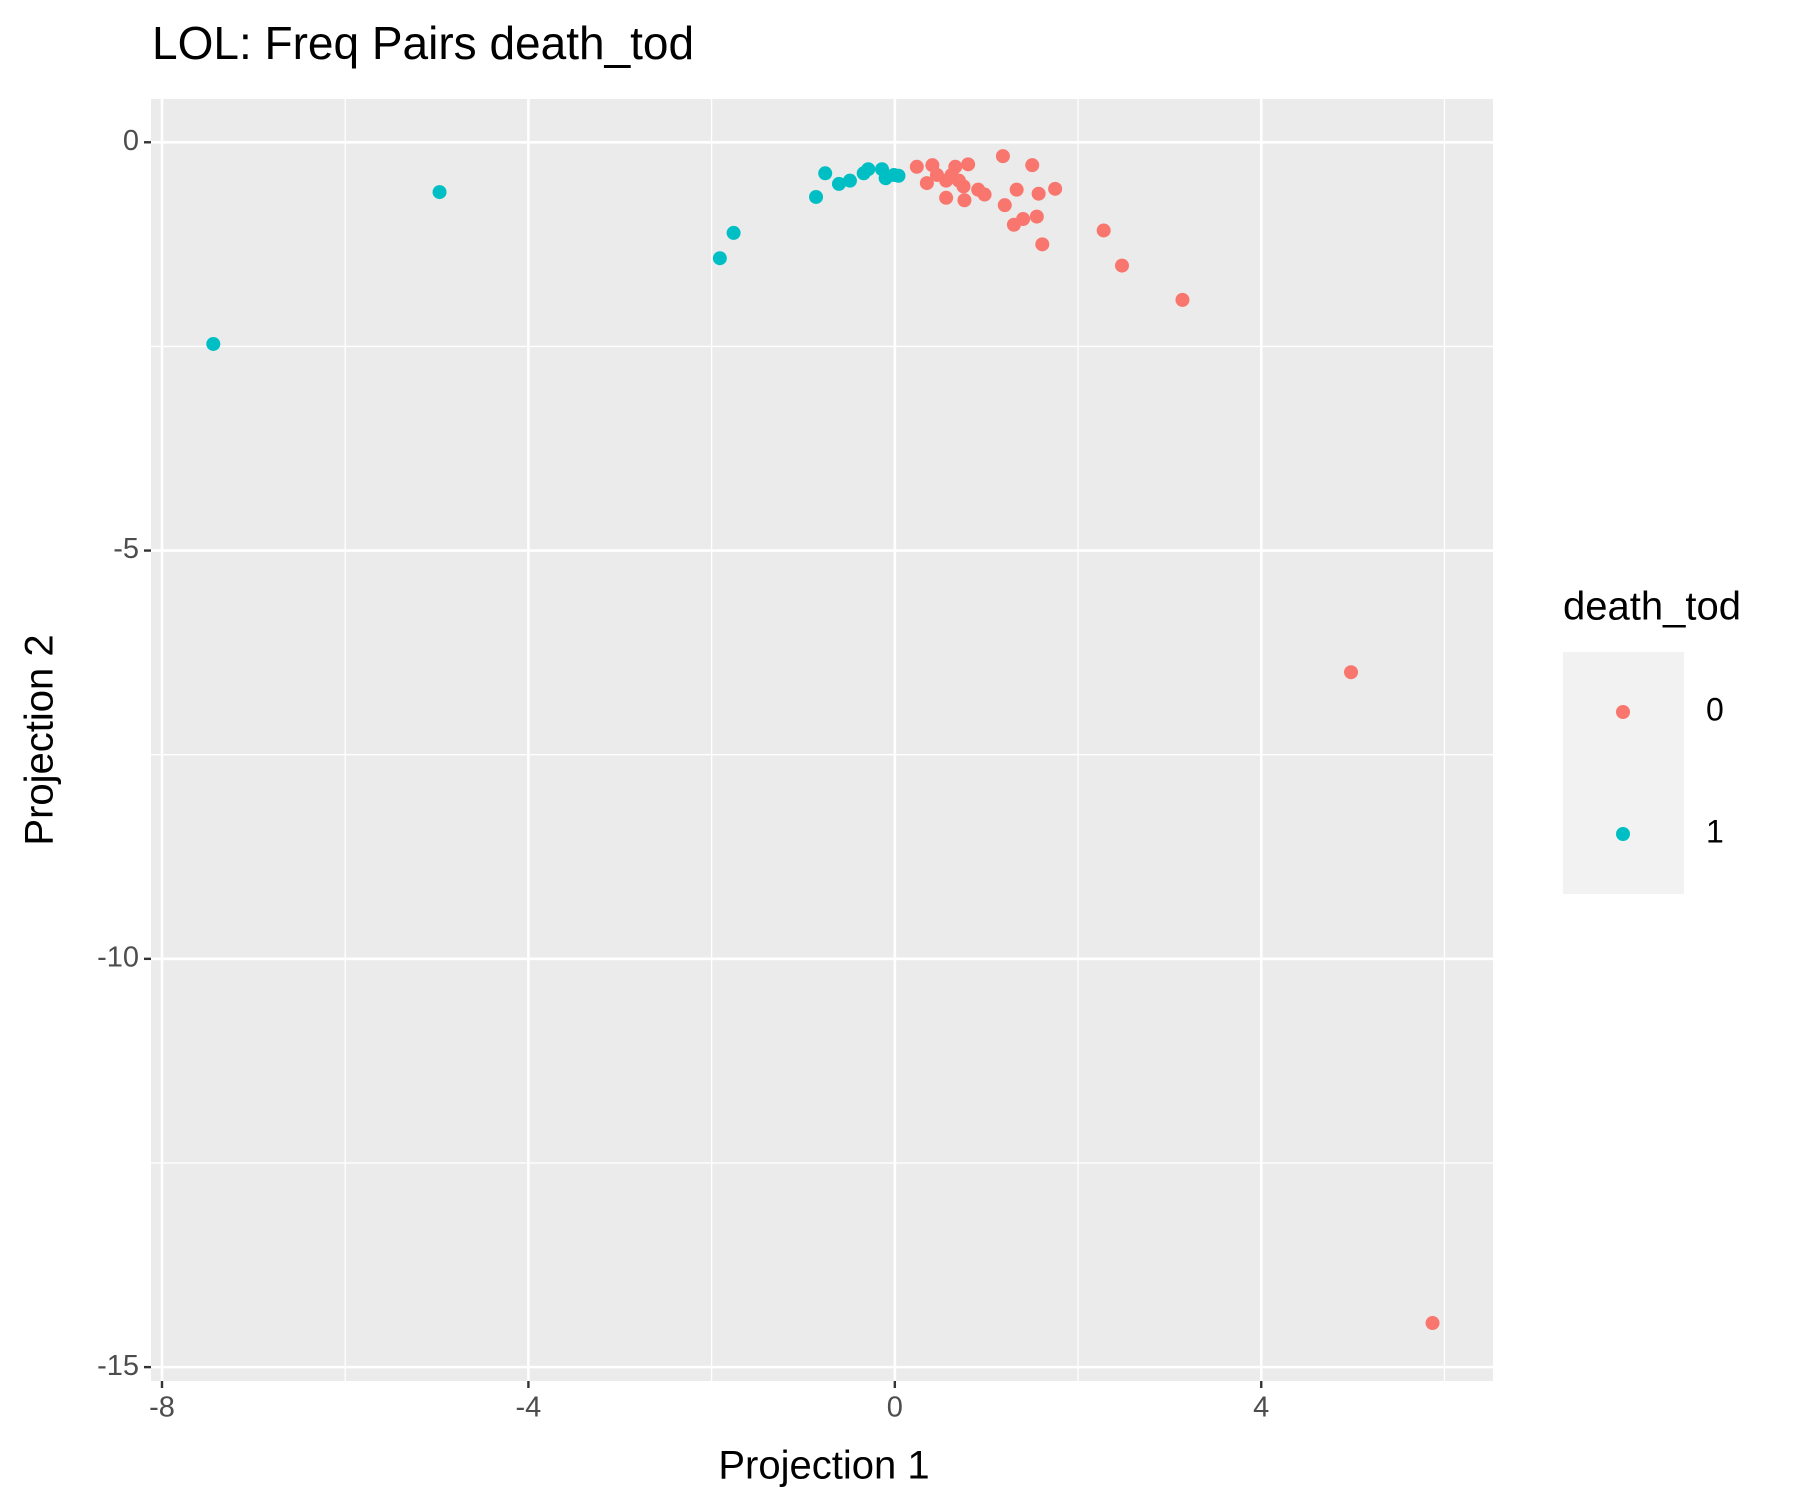 Image resolution: width=1800 pixels, height=1500 pixels. Describe the element at coordinates (1715, 709) in the screenshot. I see `legend-label: 0` at that location.